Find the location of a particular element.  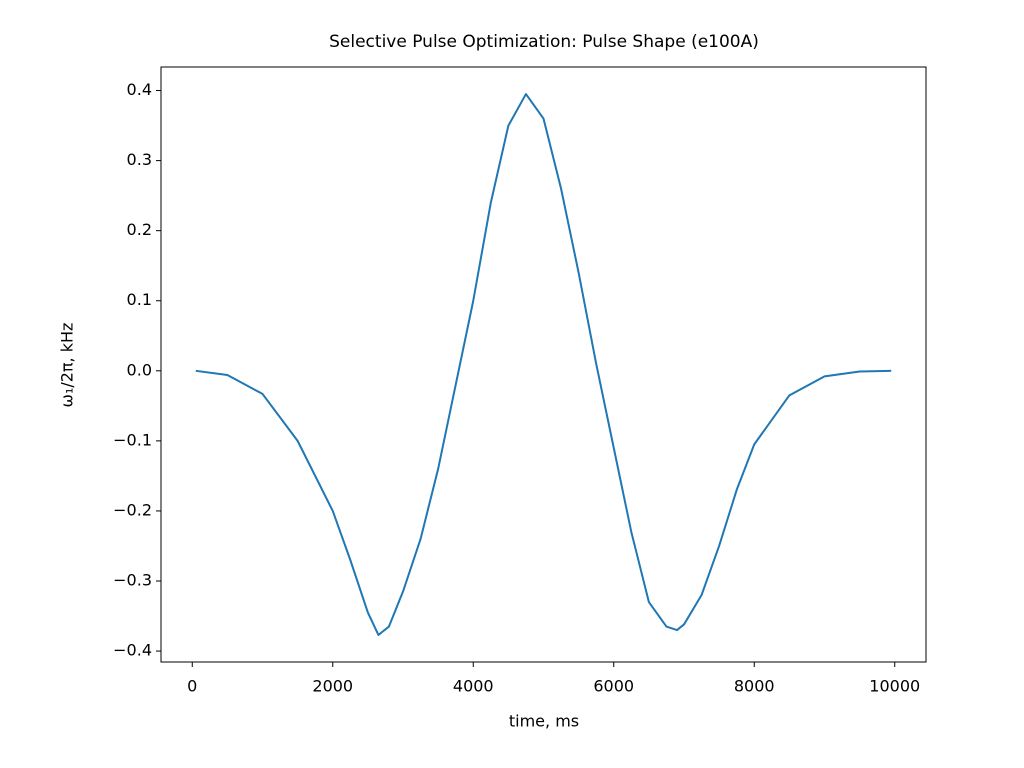

x-axis-label: time, ms is located at coordinates (544, 721).